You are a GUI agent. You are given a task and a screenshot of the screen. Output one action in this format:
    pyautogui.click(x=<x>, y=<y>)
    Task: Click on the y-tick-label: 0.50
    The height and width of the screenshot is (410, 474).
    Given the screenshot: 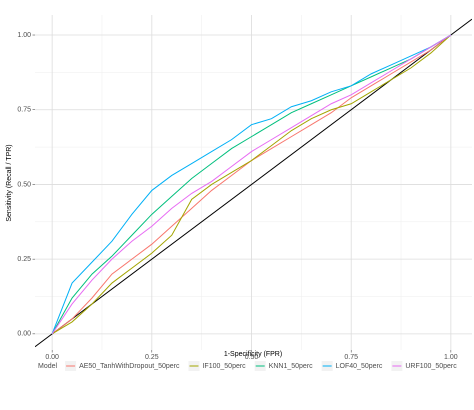 What is the action you would take?
    pyautogui.click(x=24, y=184)
    